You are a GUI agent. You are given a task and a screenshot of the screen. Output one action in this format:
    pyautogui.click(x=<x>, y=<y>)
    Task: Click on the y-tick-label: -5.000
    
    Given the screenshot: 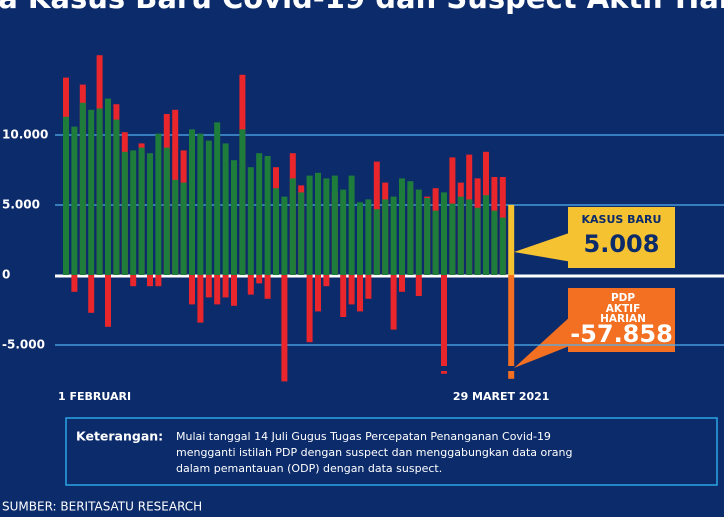 What is the action you would take?
    pyautogui.click(x=23, y=345)
    